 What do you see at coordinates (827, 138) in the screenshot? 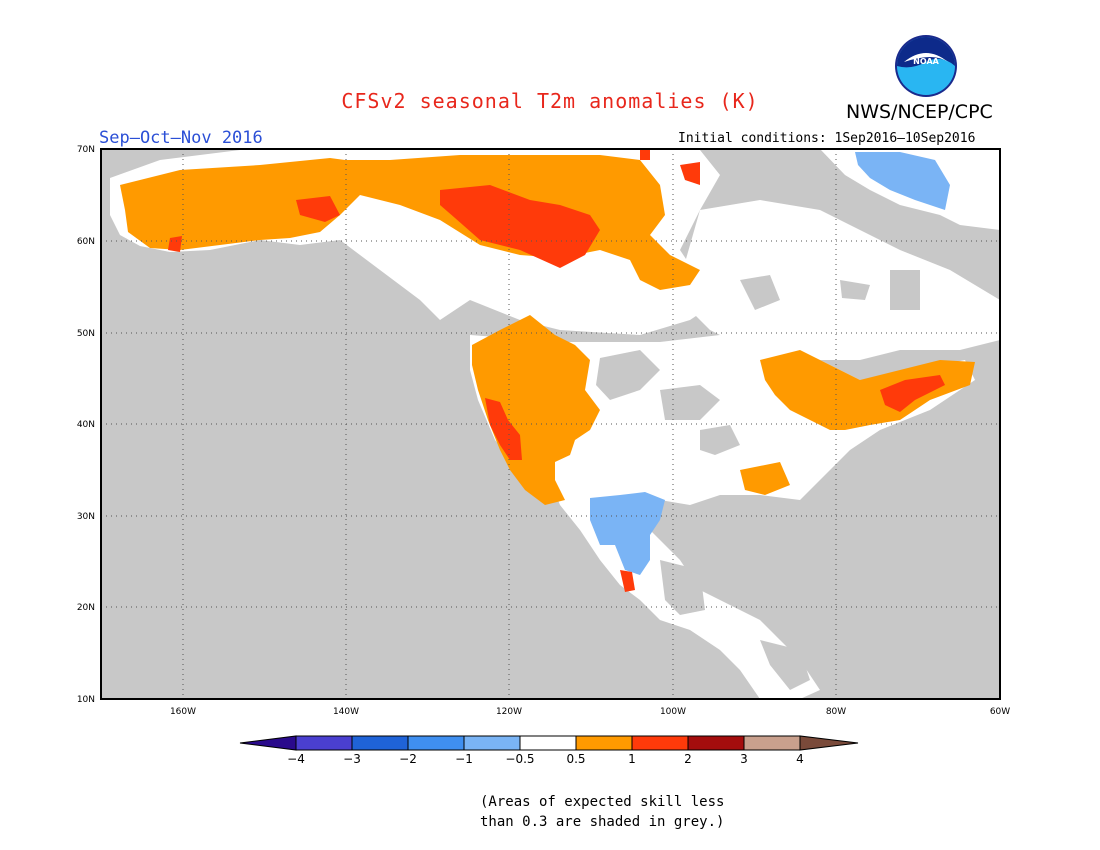
I see `initial-conditions: Initial conditions: 1Sep2016–10Sep2016` at bounding box center [827, 138].